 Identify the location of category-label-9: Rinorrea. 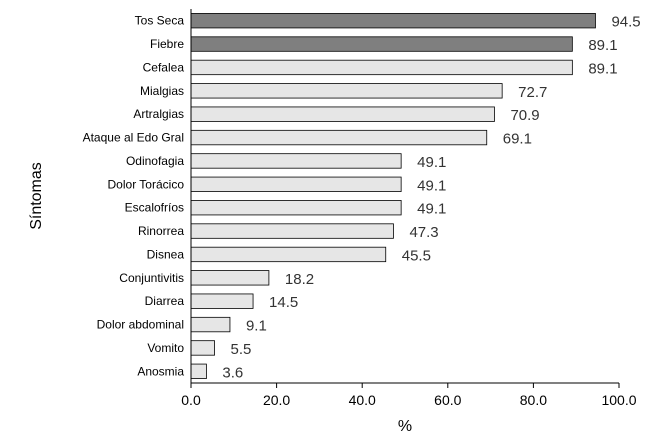
(161, 231).